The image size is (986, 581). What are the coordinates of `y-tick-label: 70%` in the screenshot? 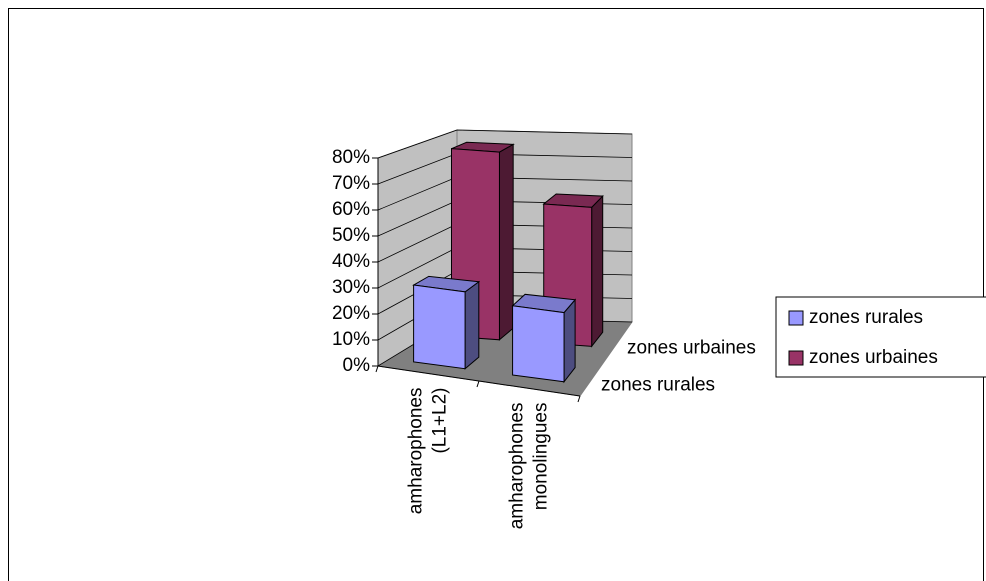 It's located at (351, 183).